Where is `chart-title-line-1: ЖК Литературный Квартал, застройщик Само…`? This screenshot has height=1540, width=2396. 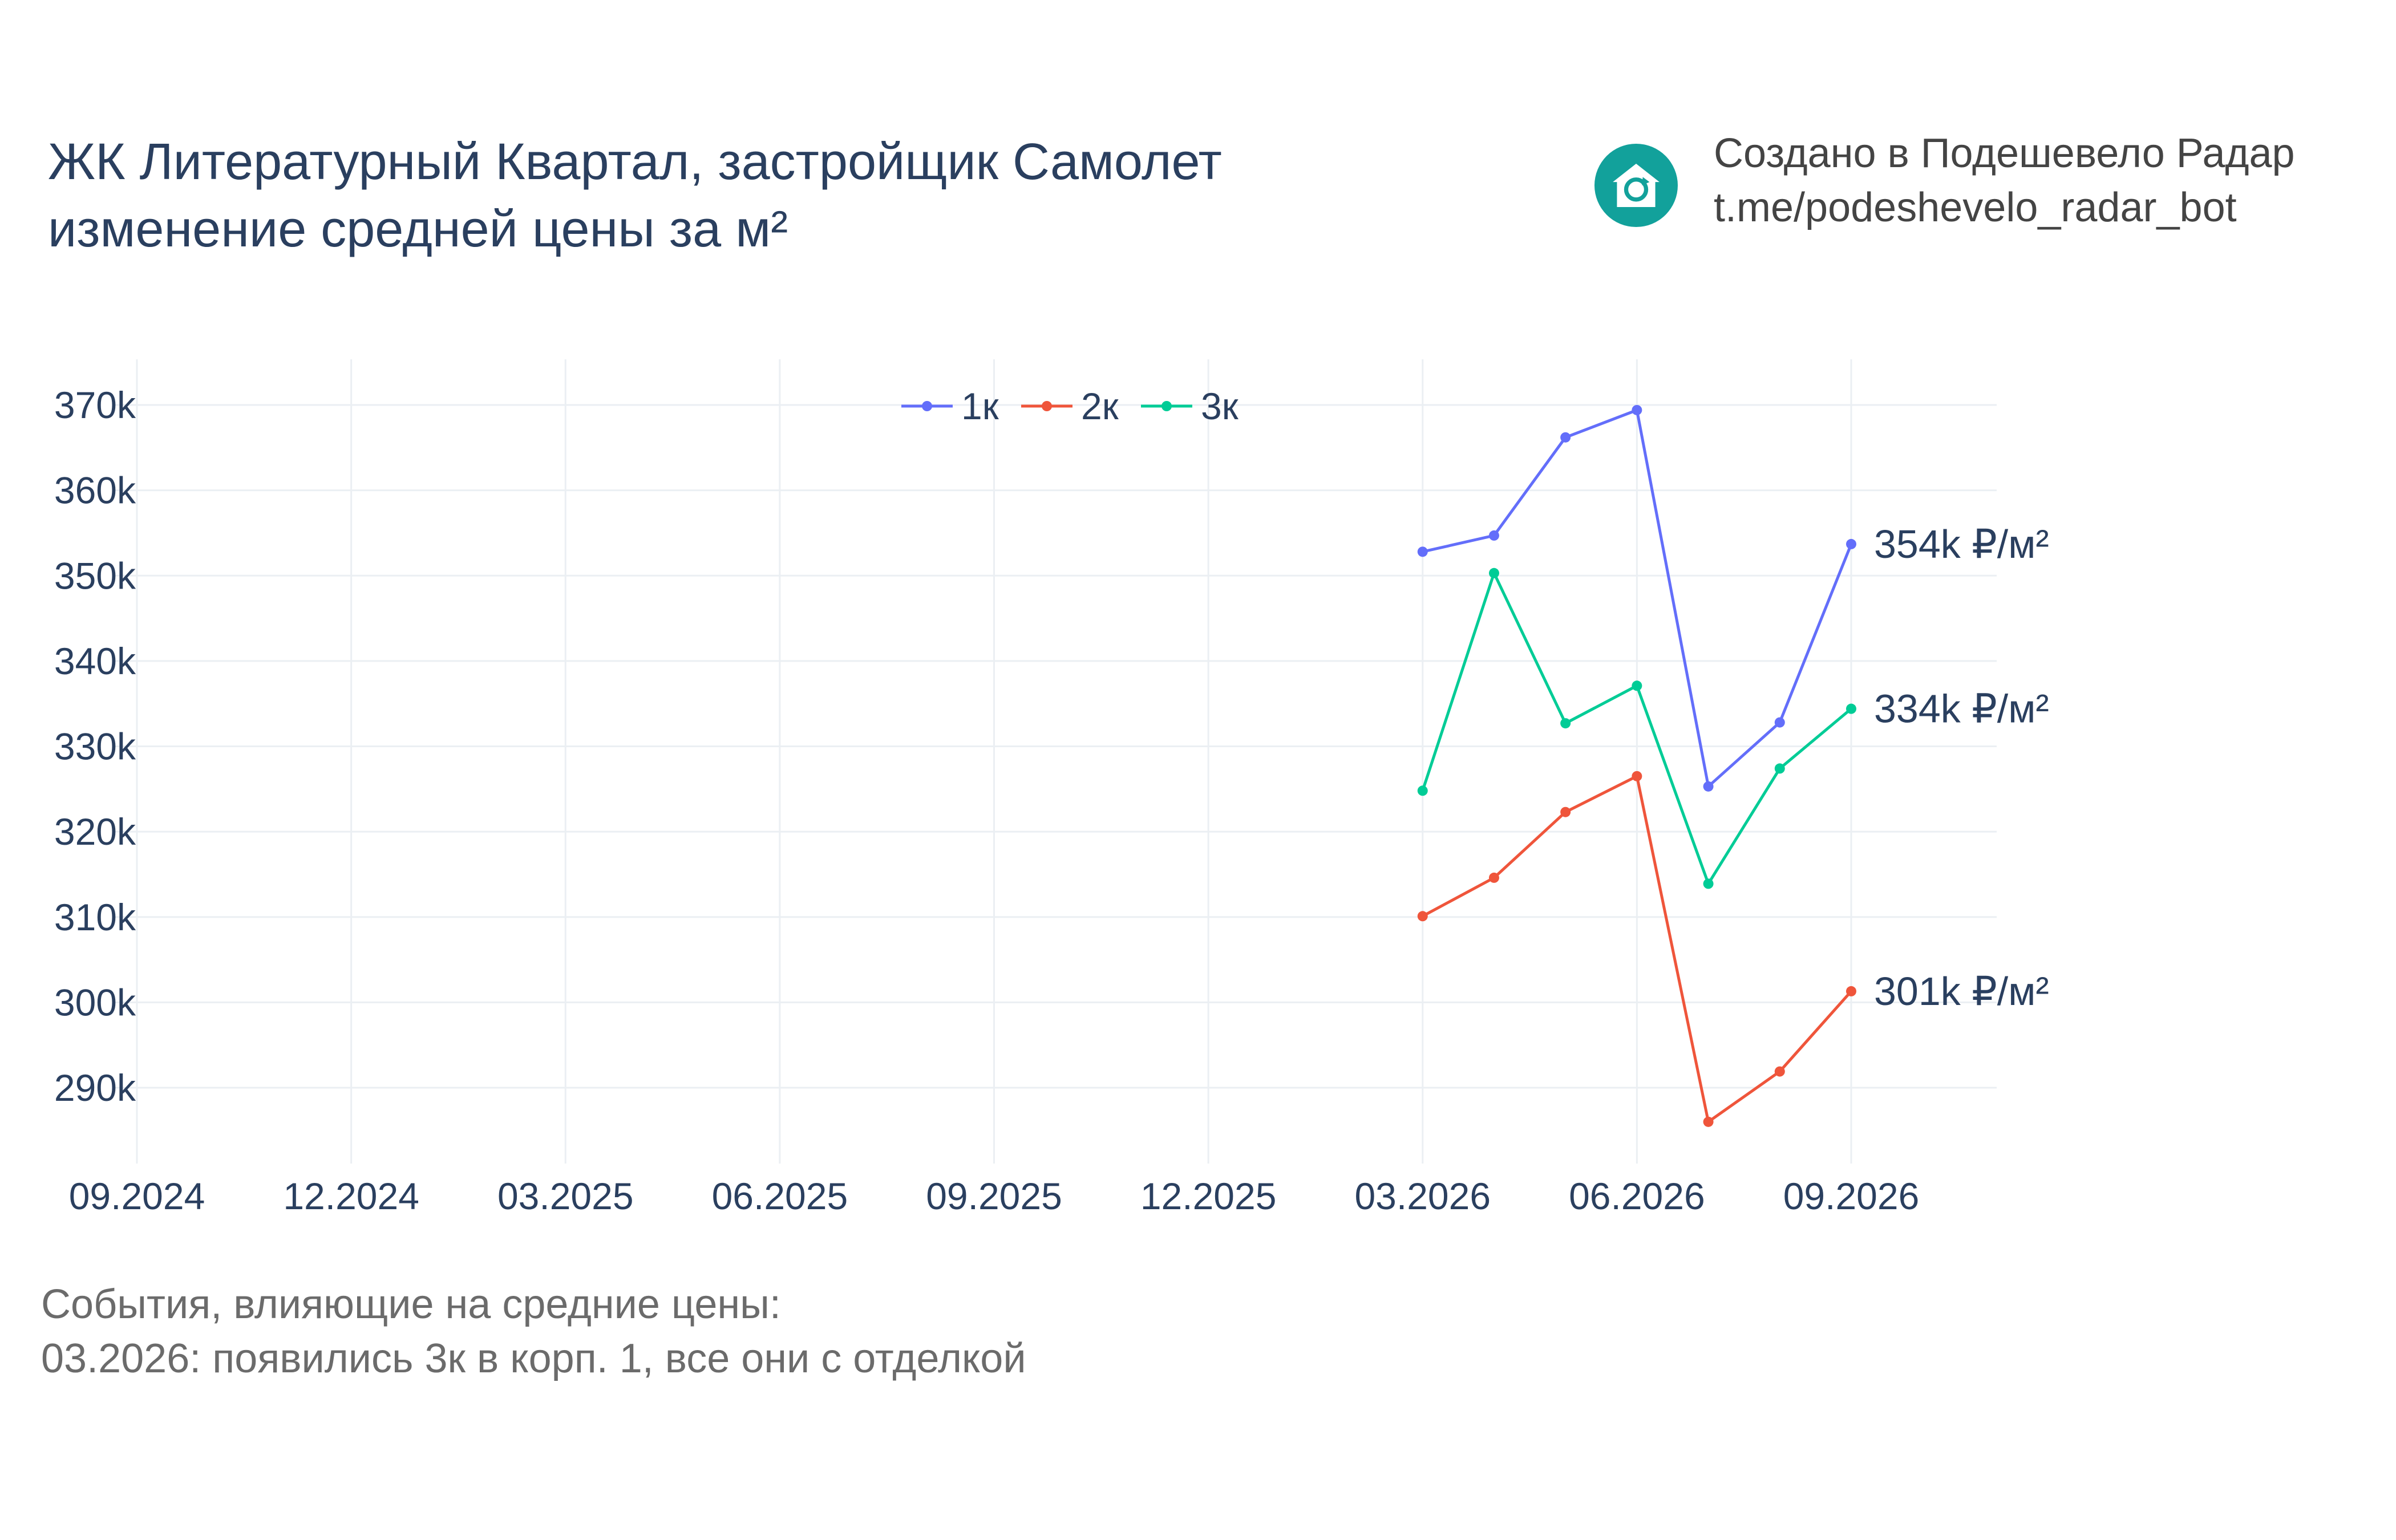 chart-title-line-1: ЖК Литературный Квартал, застройщик Само… is located at coordinates (635, 162).